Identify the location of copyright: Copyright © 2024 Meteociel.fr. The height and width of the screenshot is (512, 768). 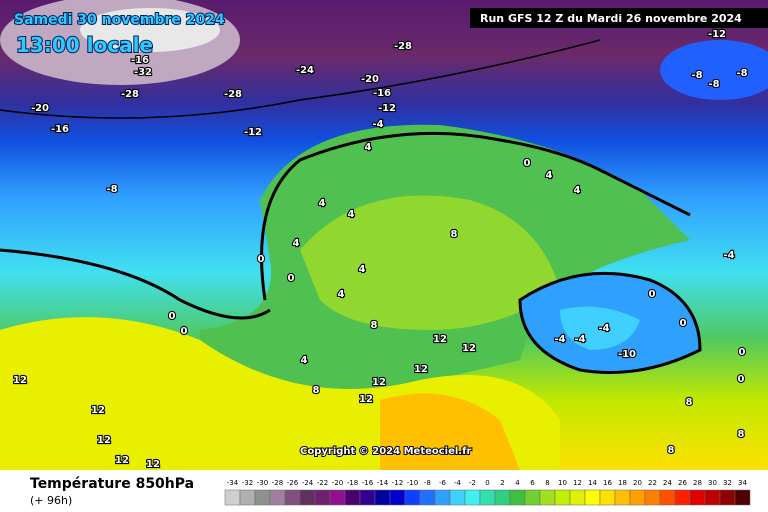
(385, 451).